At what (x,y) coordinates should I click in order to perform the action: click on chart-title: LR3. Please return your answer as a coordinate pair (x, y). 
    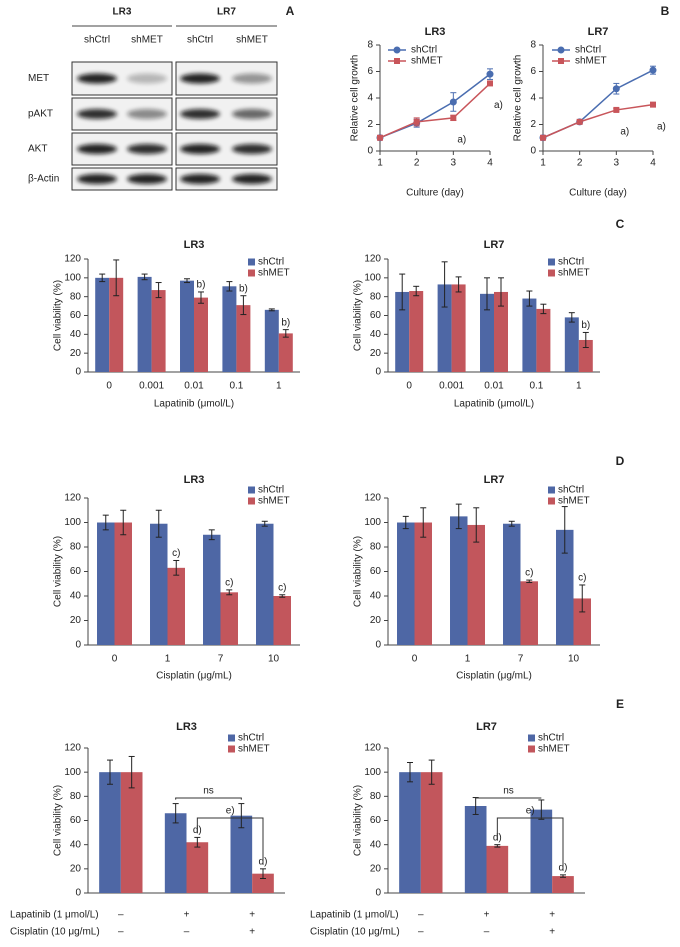
    Looking at the image, I should click on (194, 245).